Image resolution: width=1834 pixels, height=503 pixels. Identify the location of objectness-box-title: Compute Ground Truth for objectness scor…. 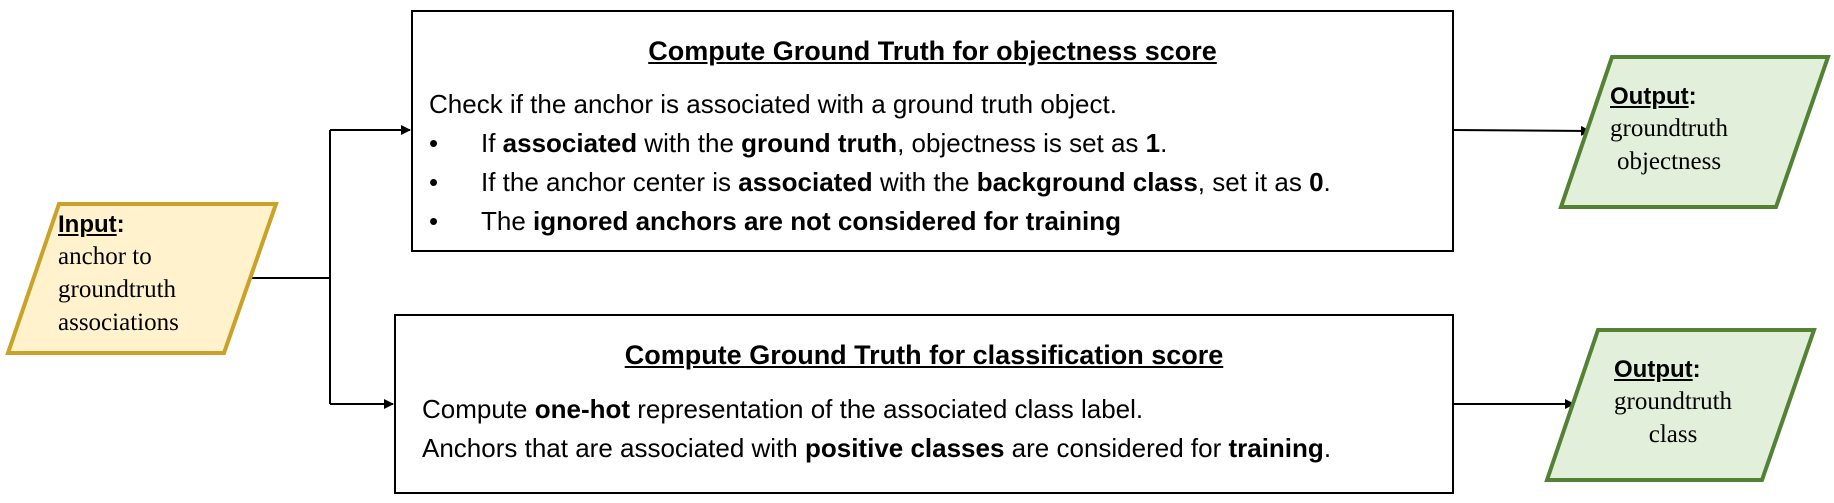
(932, 51).